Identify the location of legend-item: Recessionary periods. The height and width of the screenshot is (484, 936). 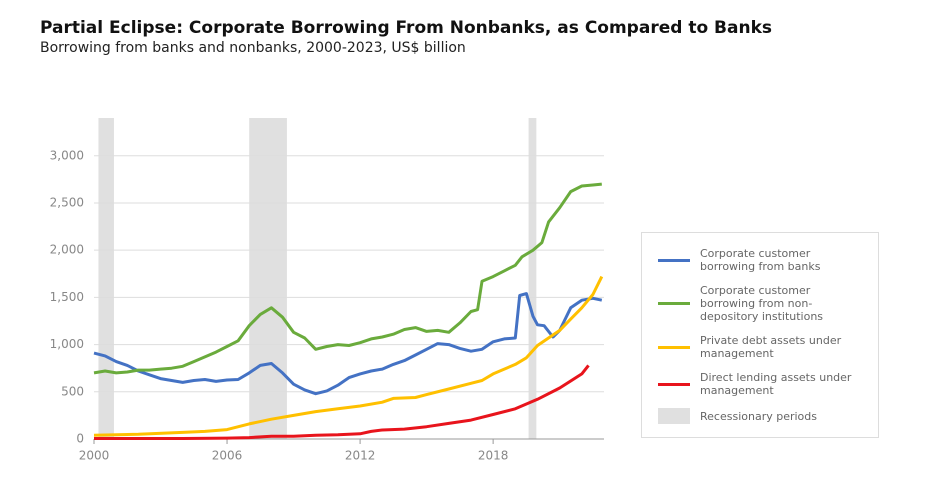
(763, 416).